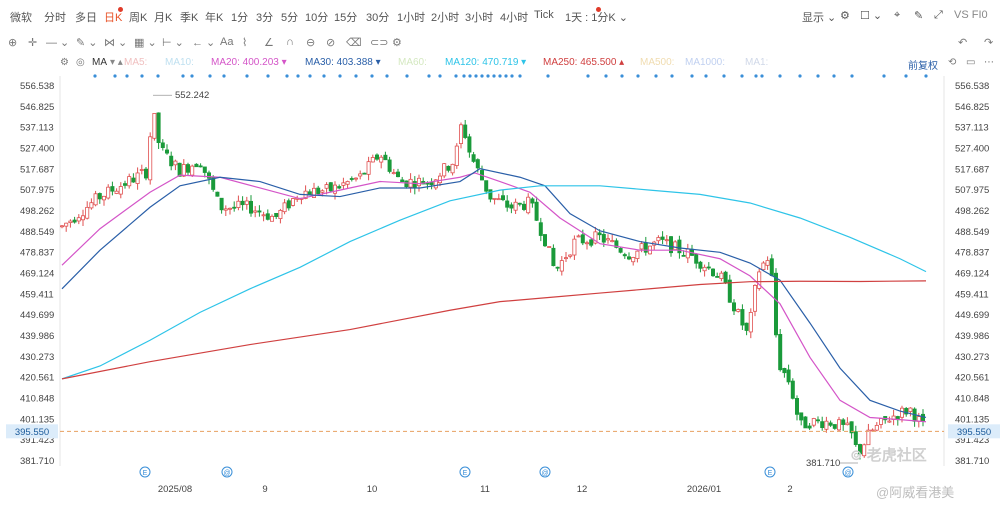 The width and height of the screenshot is (1008, 514). I want to click on event-icon-label: @, so click(847, 473).